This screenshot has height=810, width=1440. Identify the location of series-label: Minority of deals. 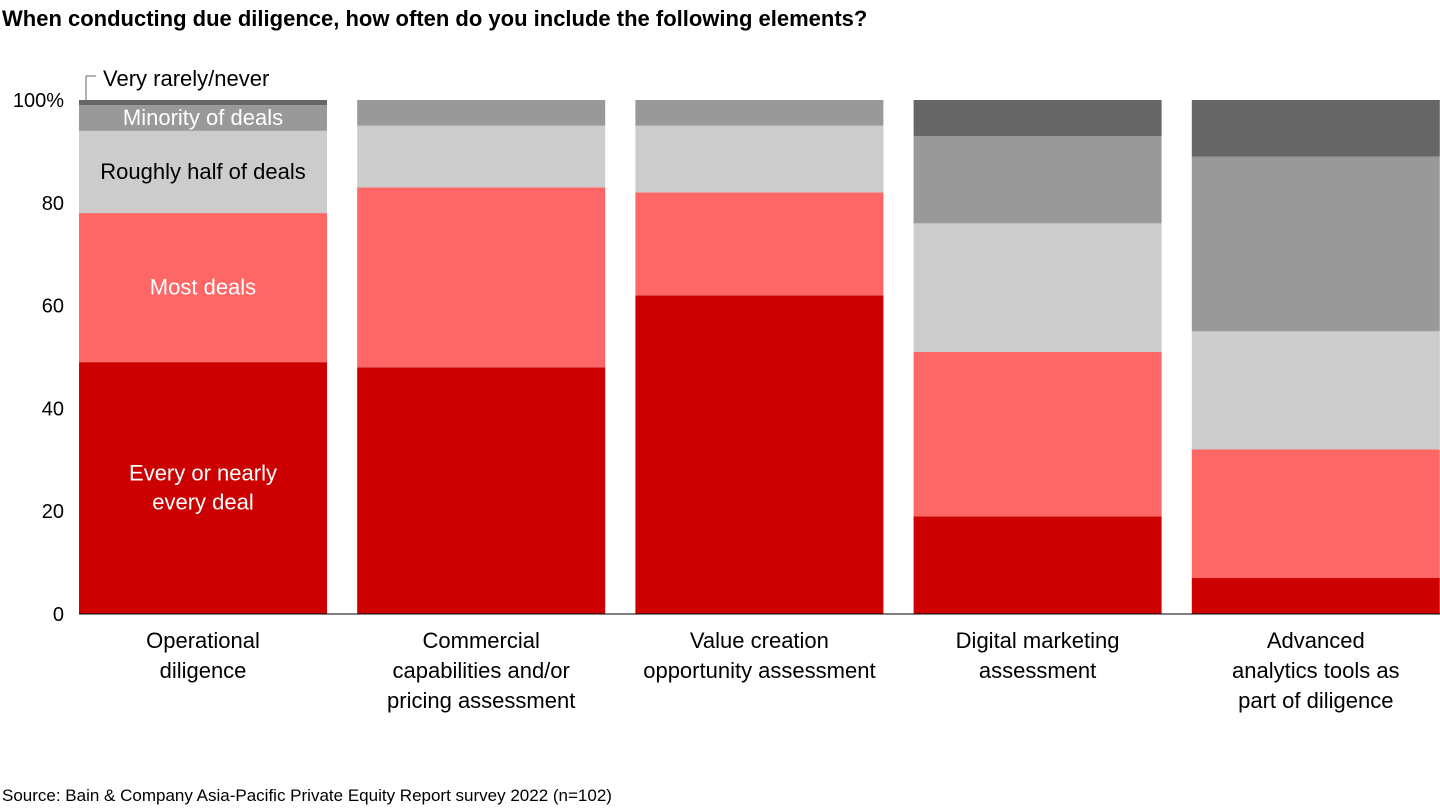
(203, 117).